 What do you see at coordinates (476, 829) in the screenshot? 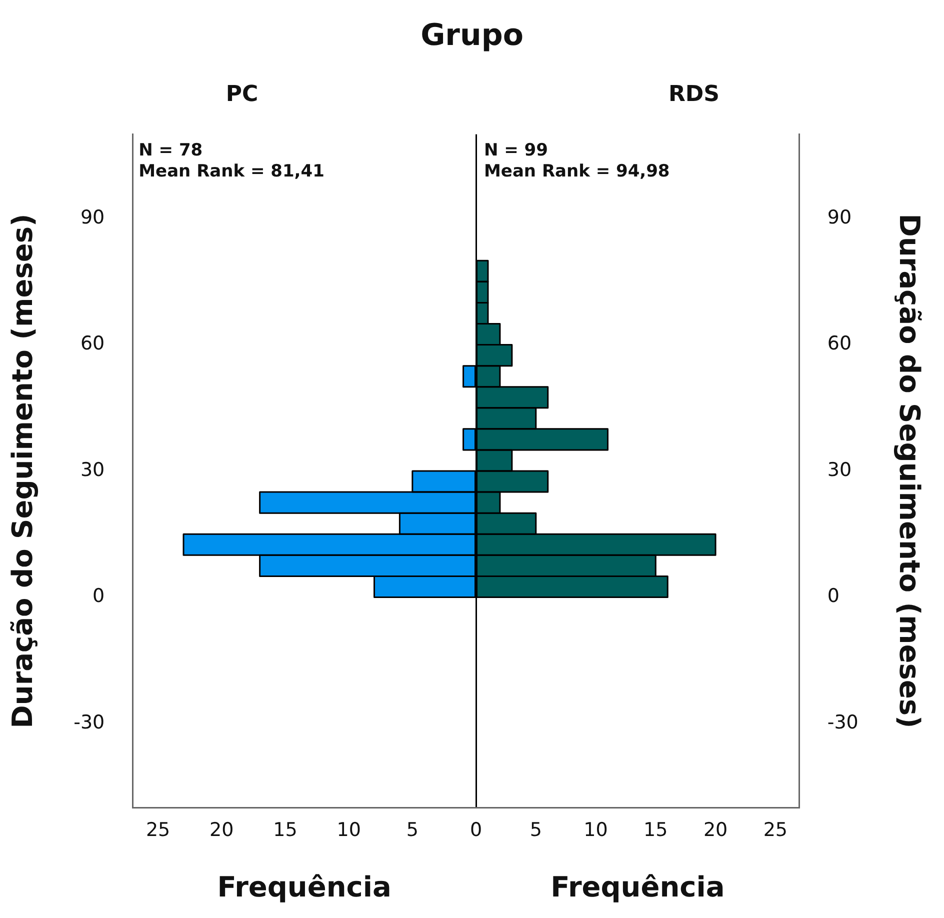
I see `x-tick-label: 0` at bounding box center [476, 829].